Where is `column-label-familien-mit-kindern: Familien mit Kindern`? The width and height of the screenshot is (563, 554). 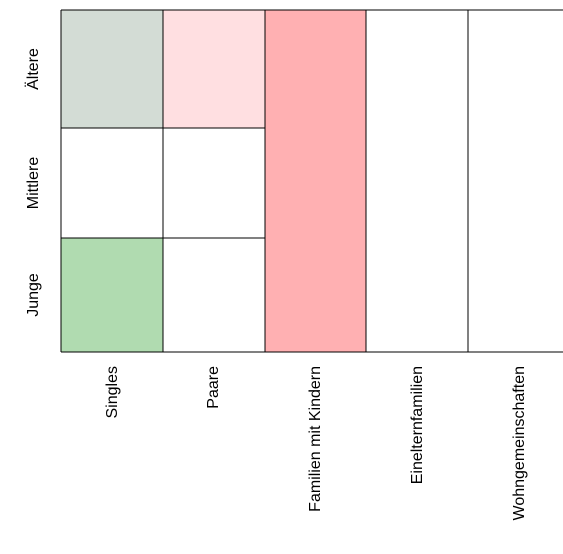 column-label-familien-mit-kindern: Familien mit Kindern is located at coordinates (315, 439).